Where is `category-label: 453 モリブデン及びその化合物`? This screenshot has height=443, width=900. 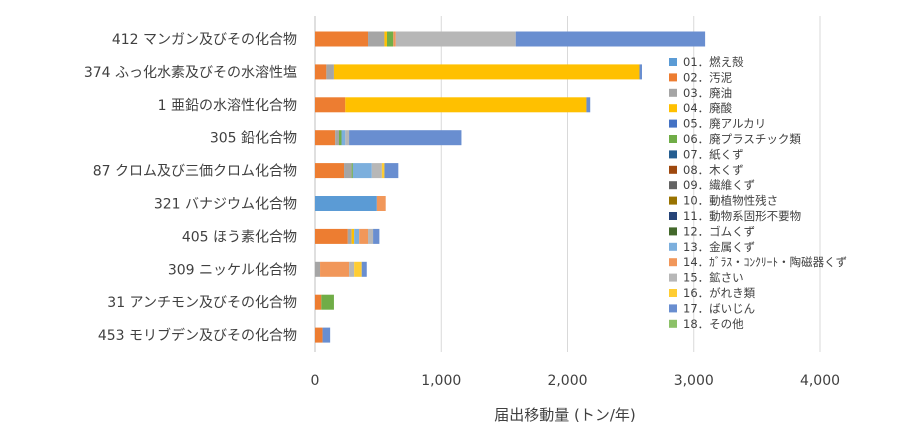 category-label: 453 モリブデン及びその化合物 is located at coordinates (197, 335).